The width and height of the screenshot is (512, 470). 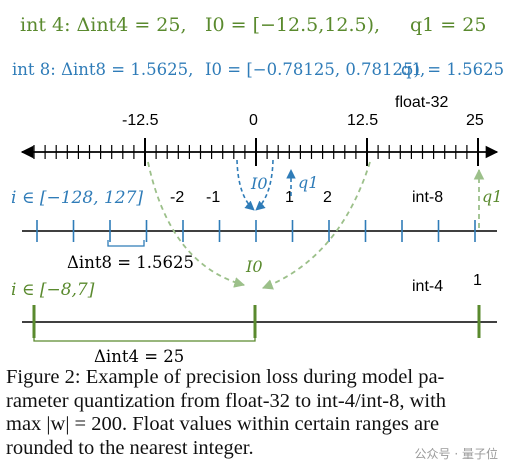 I want to click on int4-formula: int 4: Δint4 = 25,, so click(x=103, y=25).